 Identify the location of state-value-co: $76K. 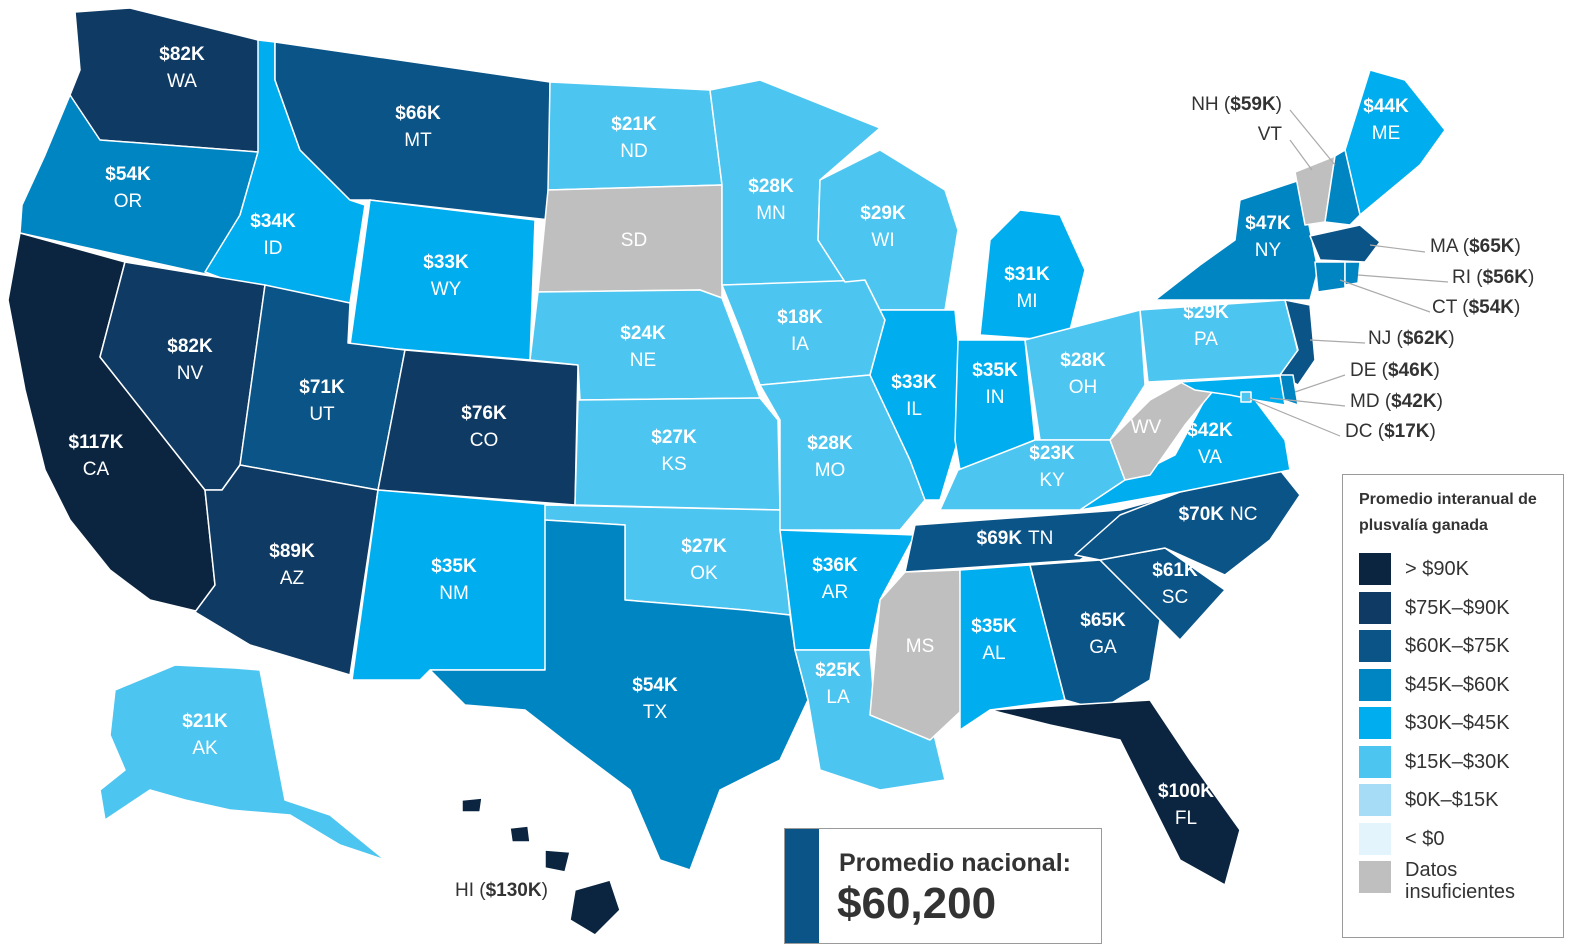
(484, 413).